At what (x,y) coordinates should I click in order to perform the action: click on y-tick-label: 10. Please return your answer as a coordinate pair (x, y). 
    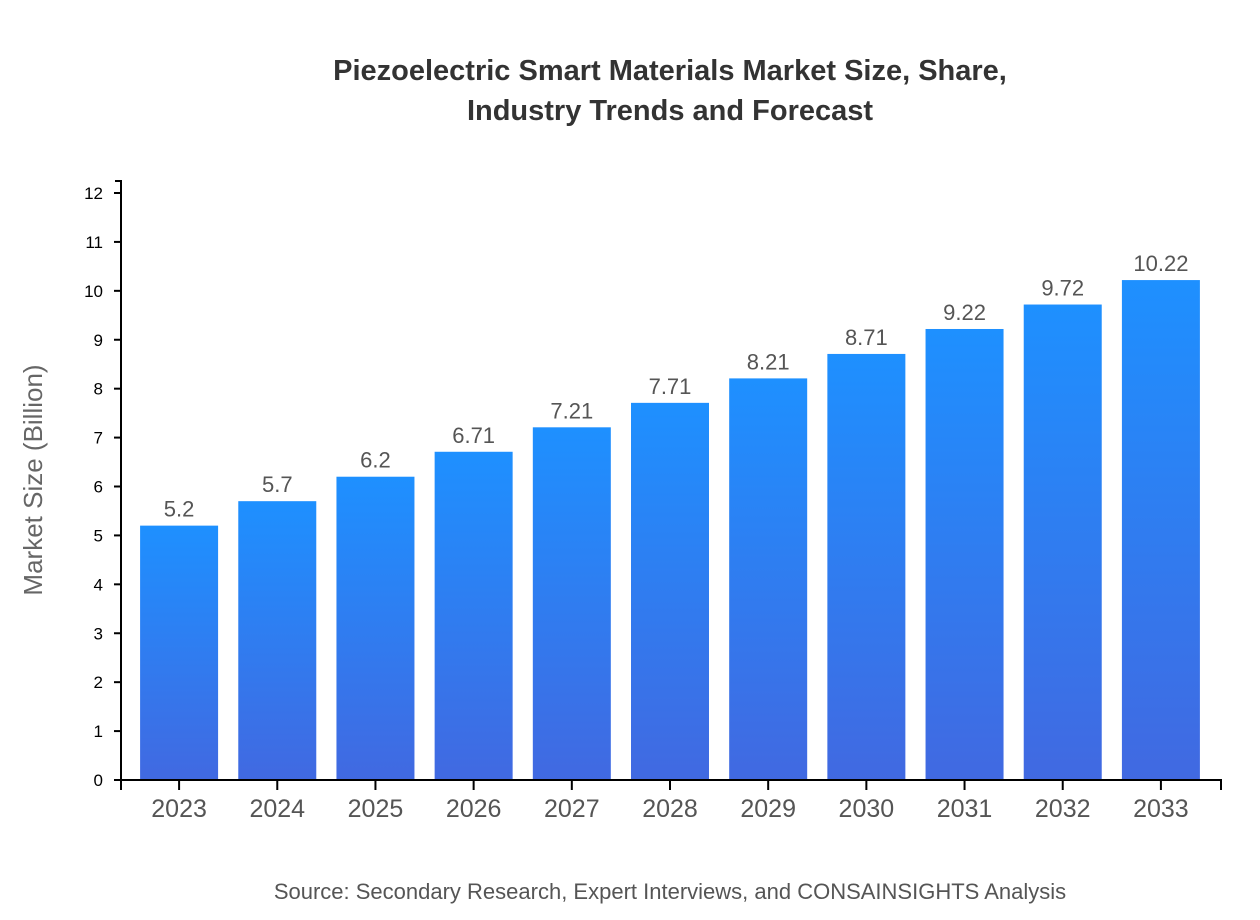
    Looking at the image, I should click on (93, 291).